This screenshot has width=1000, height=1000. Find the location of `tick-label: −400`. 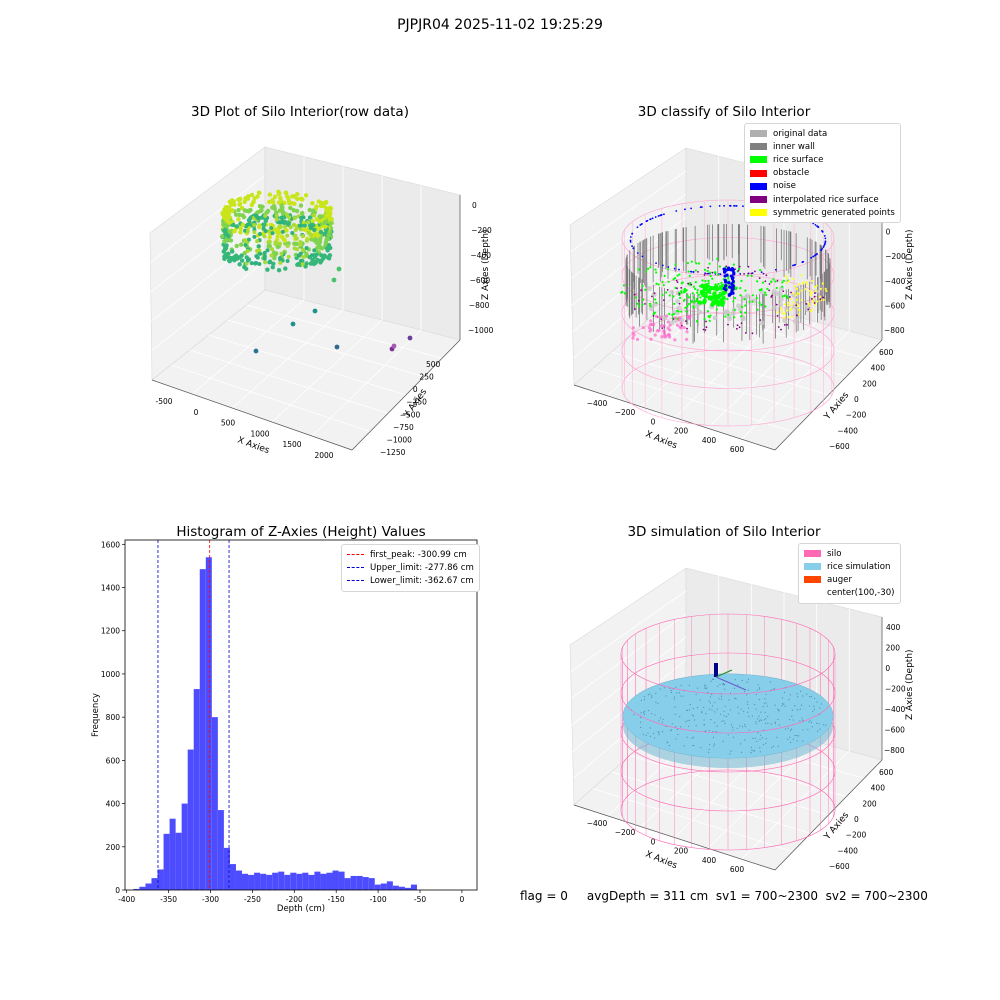

tick-label: −400 is located at coordinates (847, 430).